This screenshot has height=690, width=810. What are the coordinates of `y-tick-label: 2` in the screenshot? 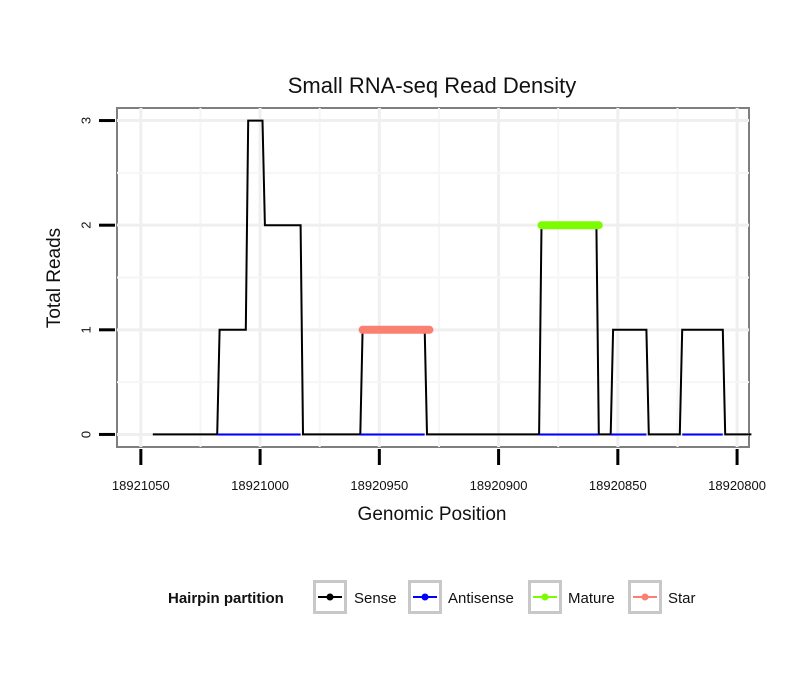 It's located at (85, 225).